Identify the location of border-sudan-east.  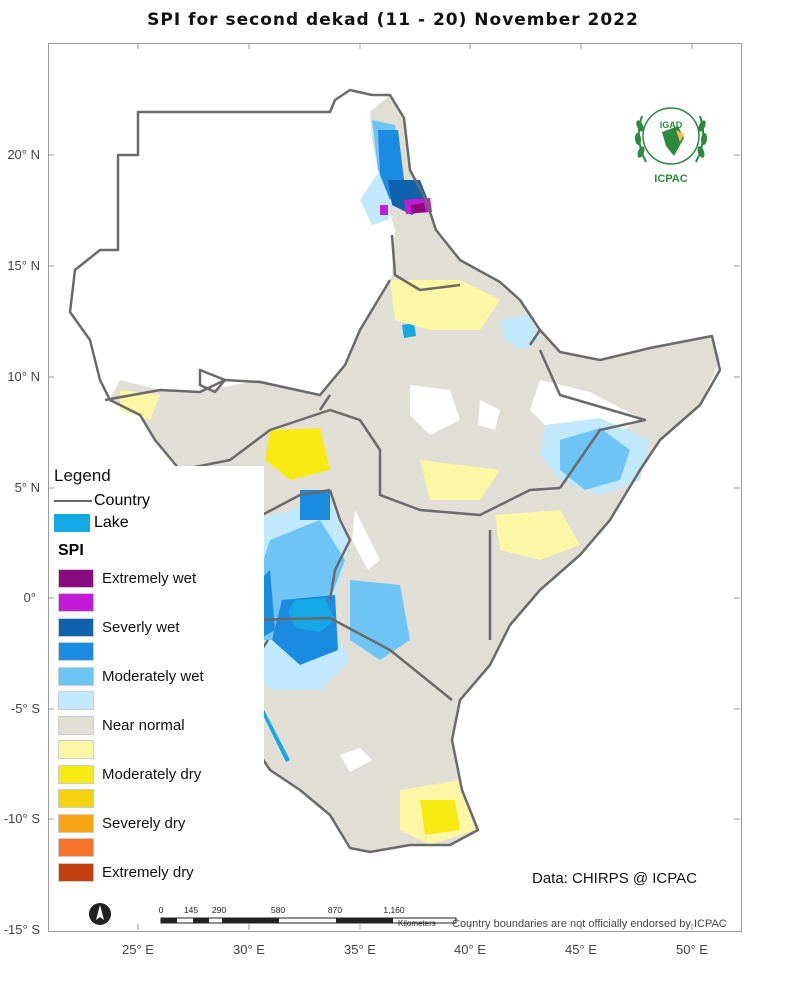
(325, 402).